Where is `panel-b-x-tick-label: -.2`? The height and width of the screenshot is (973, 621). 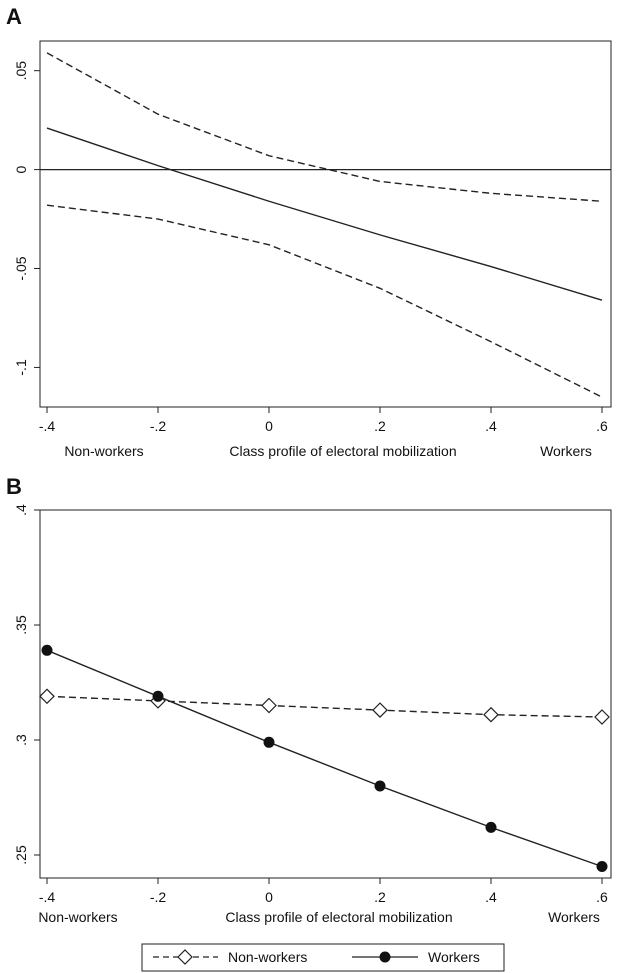 panel-b-x-tick-label: -.2 is located at coordinates (158, 897).